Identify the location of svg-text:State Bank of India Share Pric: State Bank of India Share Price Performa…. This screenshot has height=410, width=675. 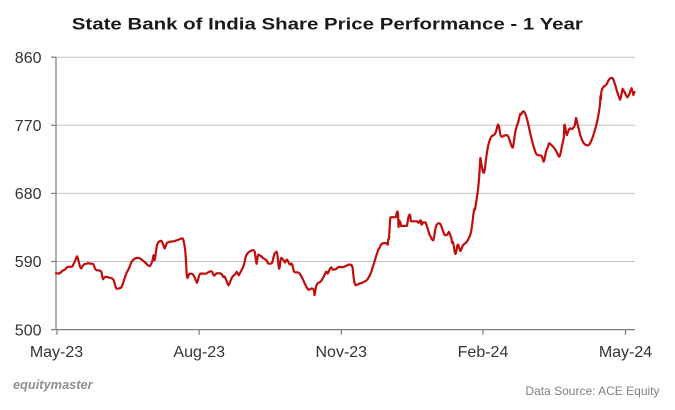
(327, 24).